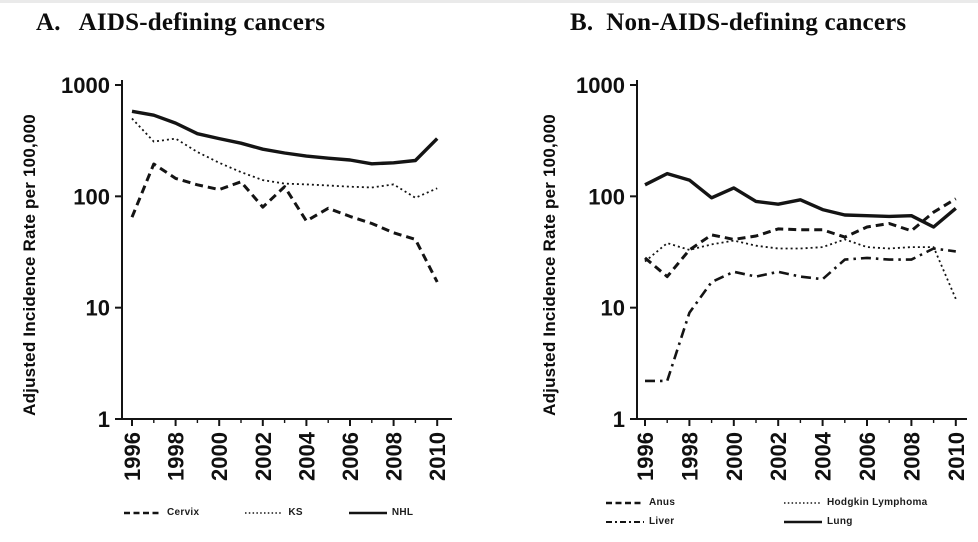  Describe the element at coordinates (625, 502) in the screenshot. I see `legend-line-sample-anus` at that location.